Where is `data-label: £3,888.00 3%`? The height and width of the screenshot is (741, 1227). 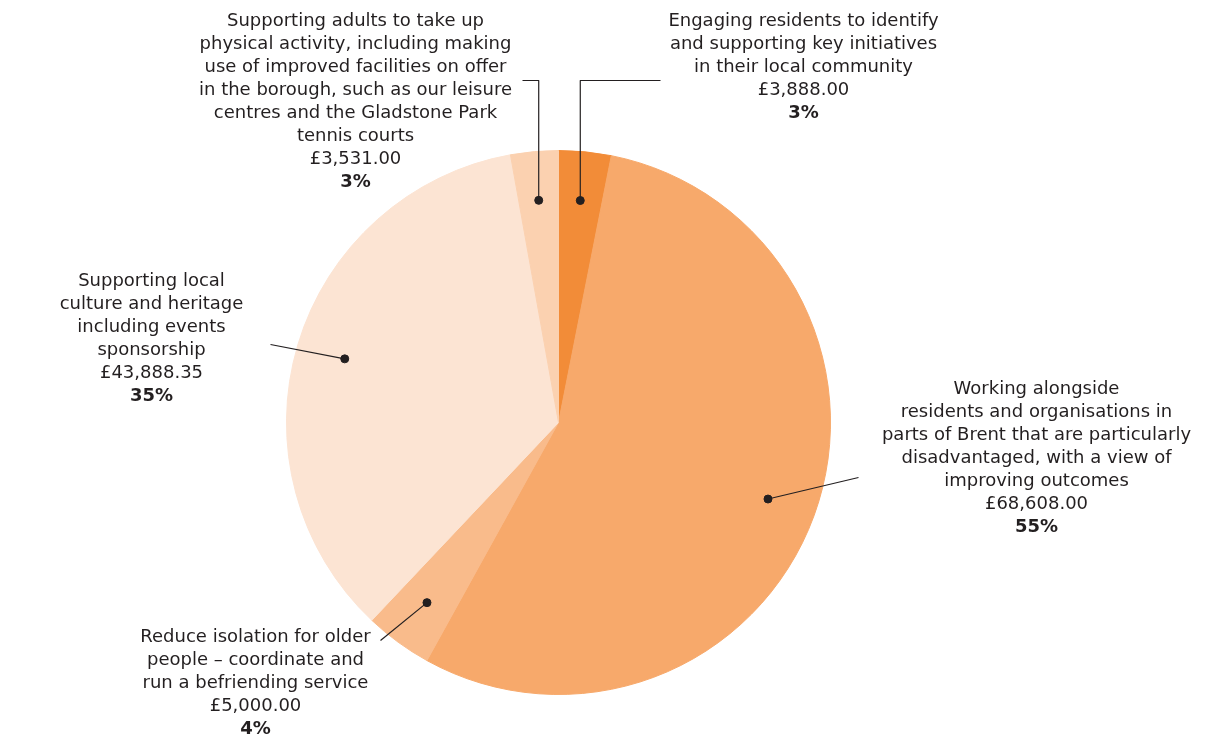
data-label: £3,888.00 3% is located at coordinates (803, 99).